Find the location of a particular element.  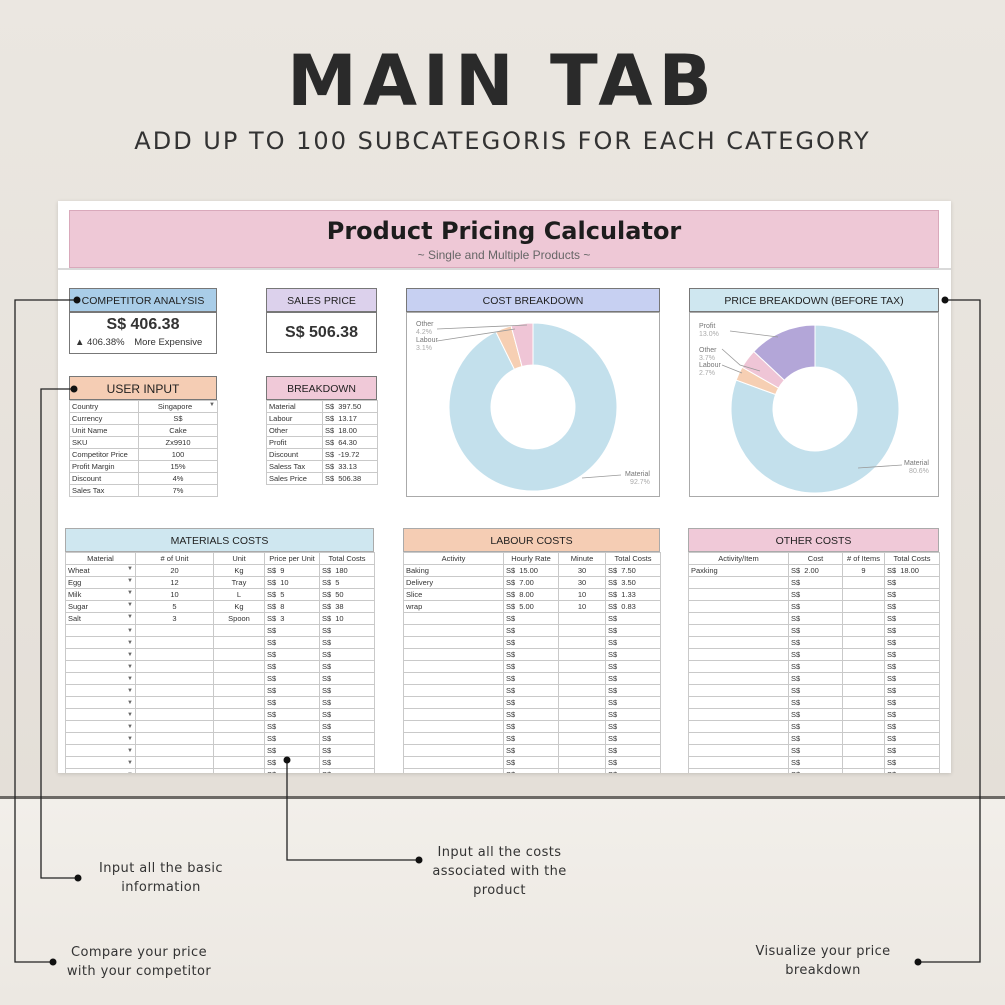

breakdown-row: Profit S$ 64.30 is located at coordinates (322, 442).